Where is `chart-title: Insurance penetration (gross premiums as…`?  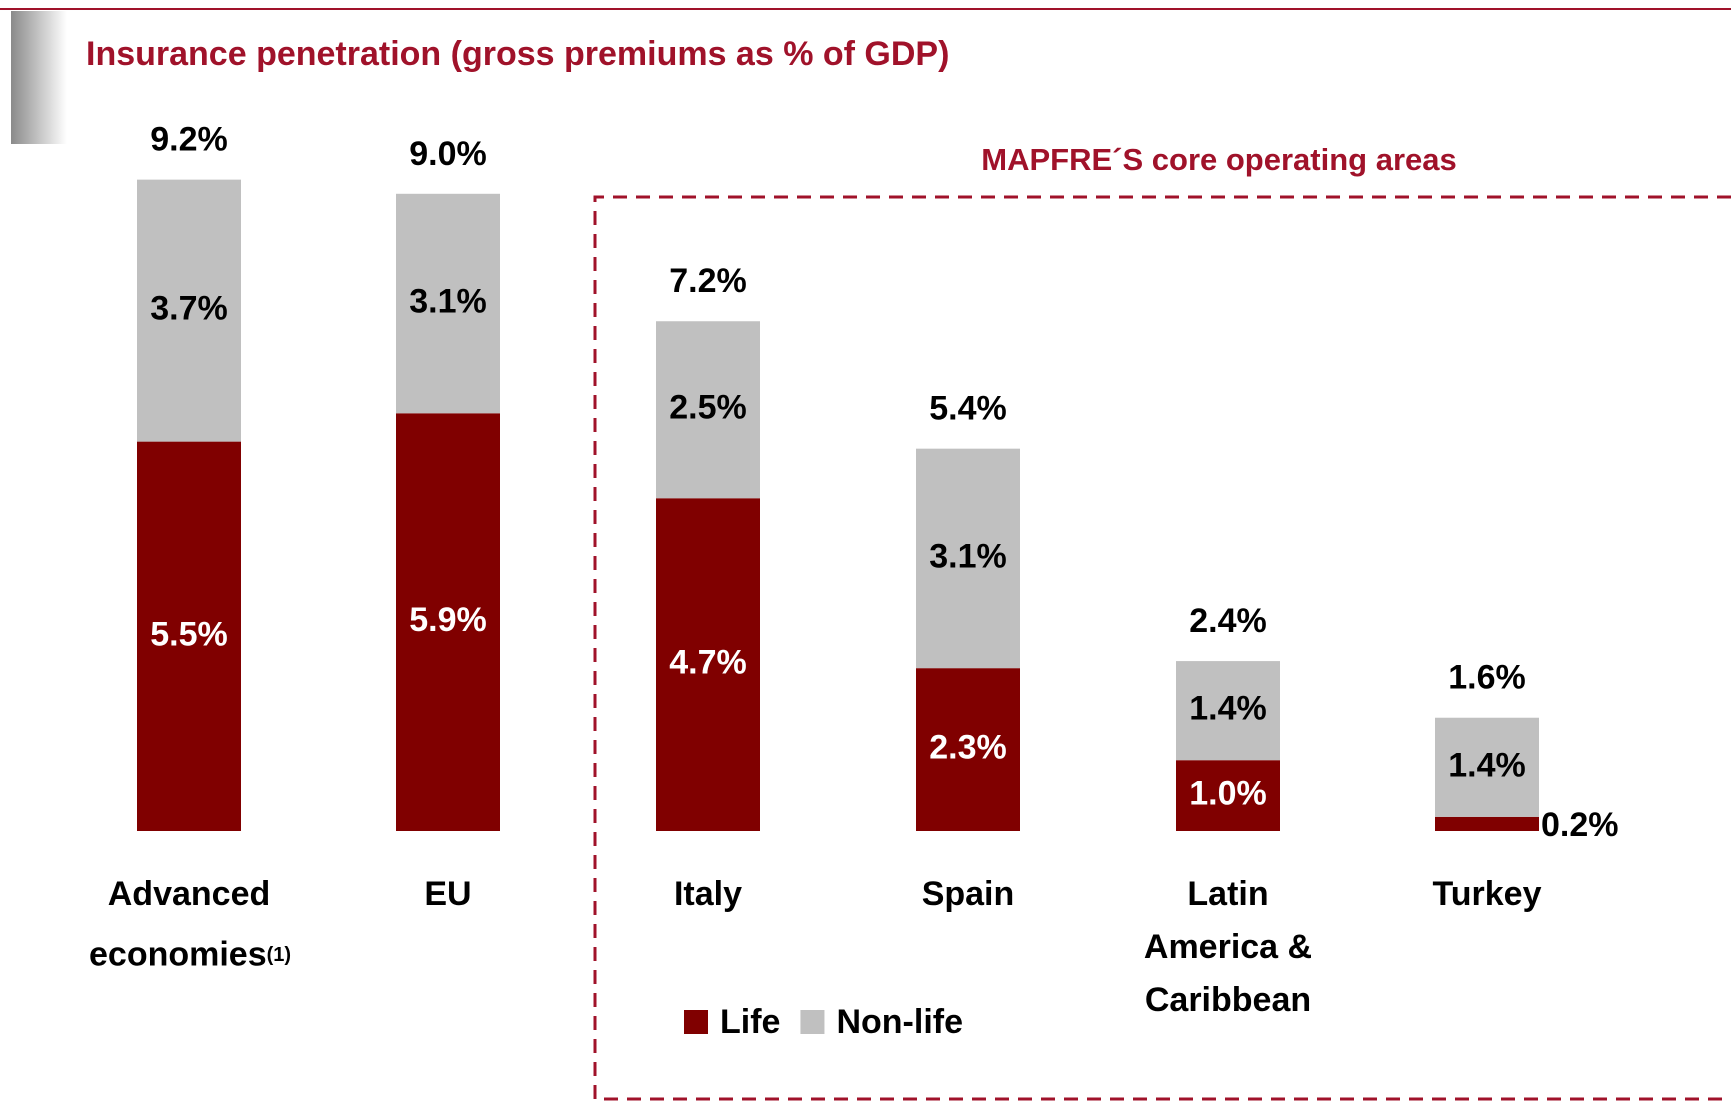 chart-title: Insurance penetration (gross premiums as… is located at coordinates (517, 54).